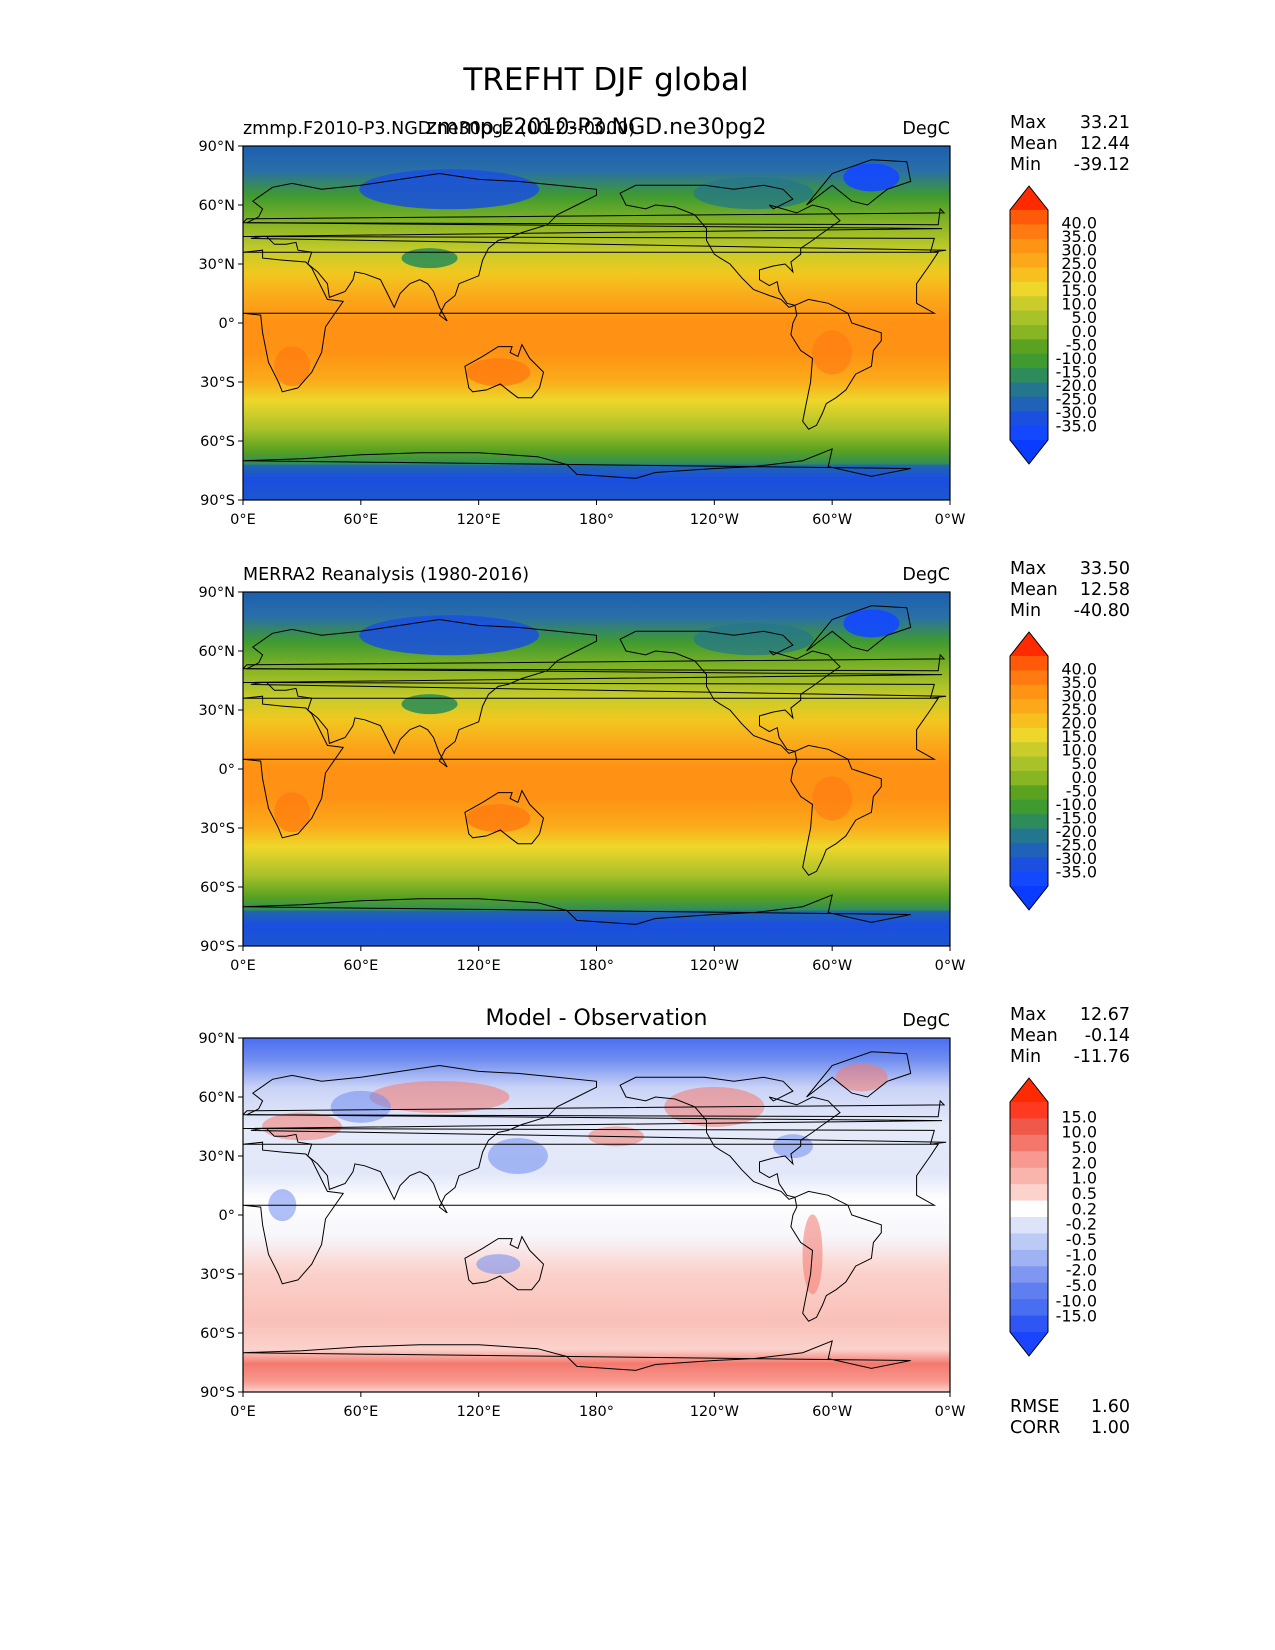  Describe the element at coordinates (479, 966) in the screenshot. I see `lon-tick-label: 120°E` at that location.